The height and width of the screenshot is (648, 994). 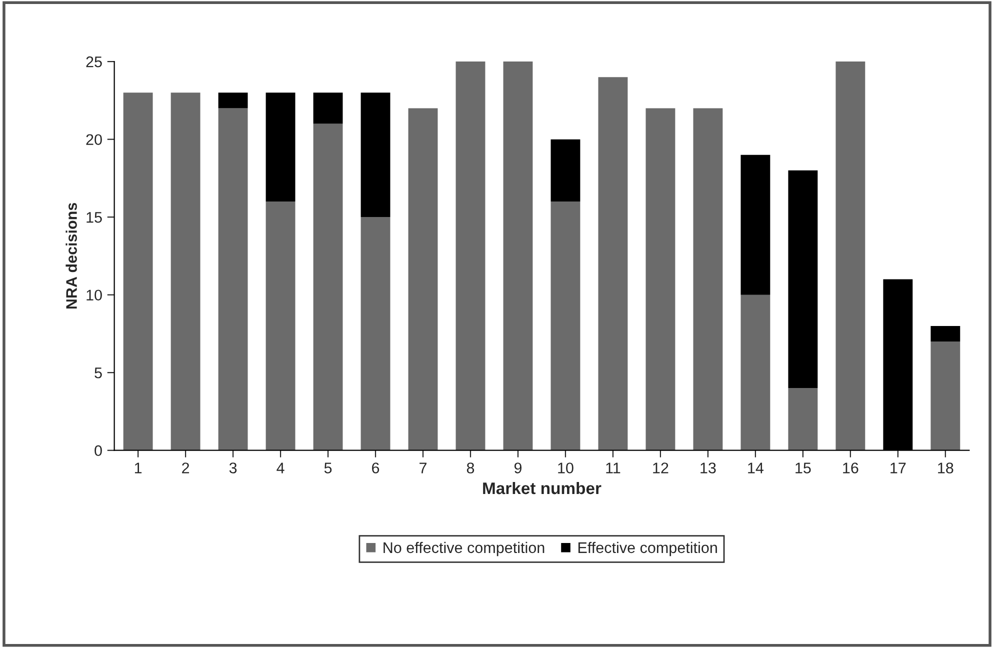 What do you see at coordinates (138, 468) in the screenshot?
I see `x-tick-label: 1` at bounding box center [138, 468].